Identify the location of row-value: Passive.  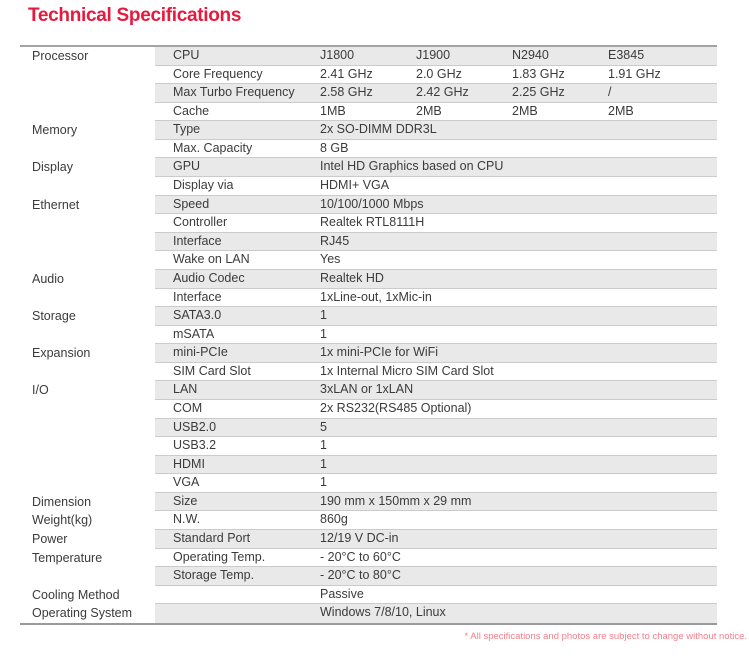
(342, 593).